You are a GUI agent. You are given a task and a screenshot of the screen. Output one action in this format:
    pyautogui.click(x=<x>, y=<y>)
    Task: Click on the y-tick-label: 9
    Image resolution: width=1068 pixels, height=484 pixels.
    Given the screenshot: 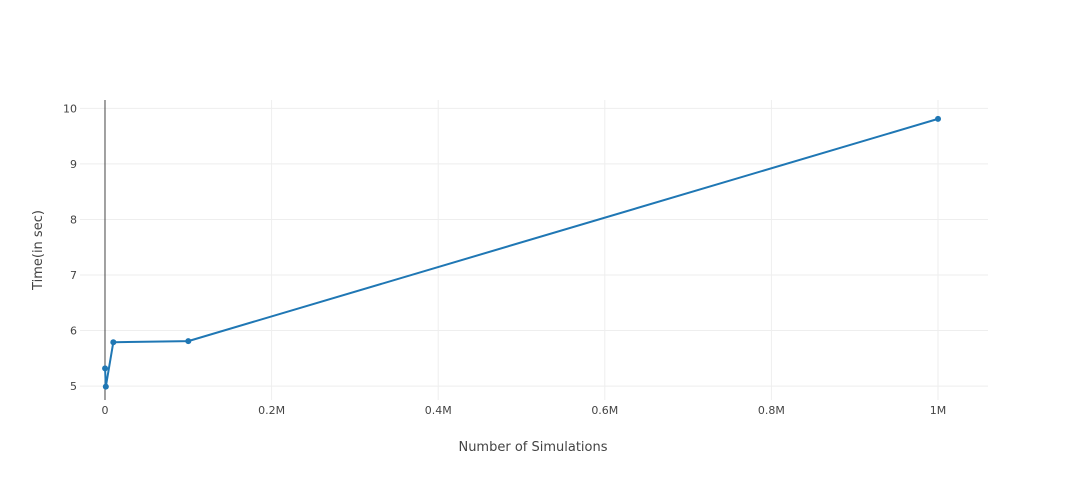 What is the action you would take?
    pyautogui.click(x=73, y=164)
    